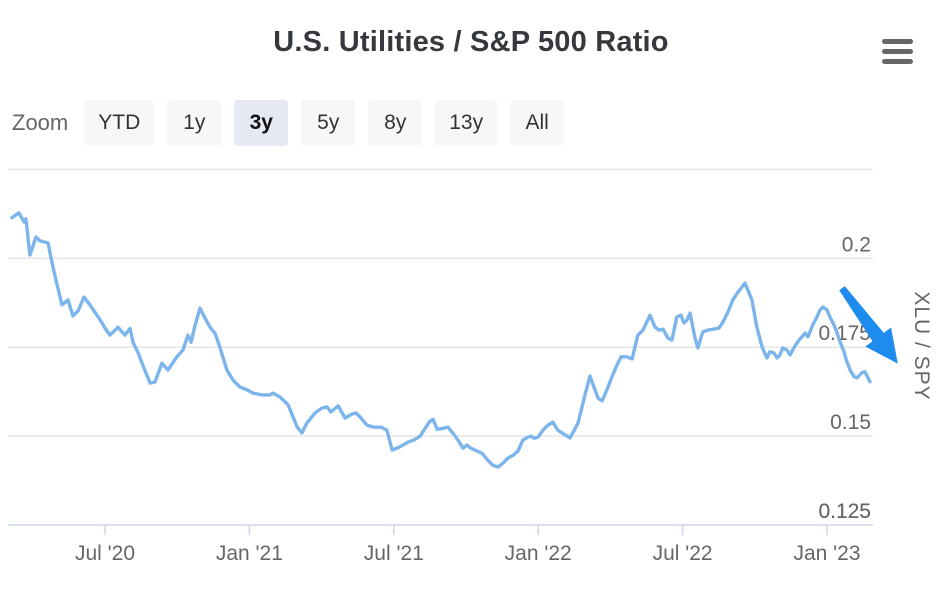 Image resolution: width=942 pixels, height=602 pixels. What do you see at coordinates (395, 123) in the screenshot?
I see `range-button-8y: 8y` at bounding box center [395, 123].